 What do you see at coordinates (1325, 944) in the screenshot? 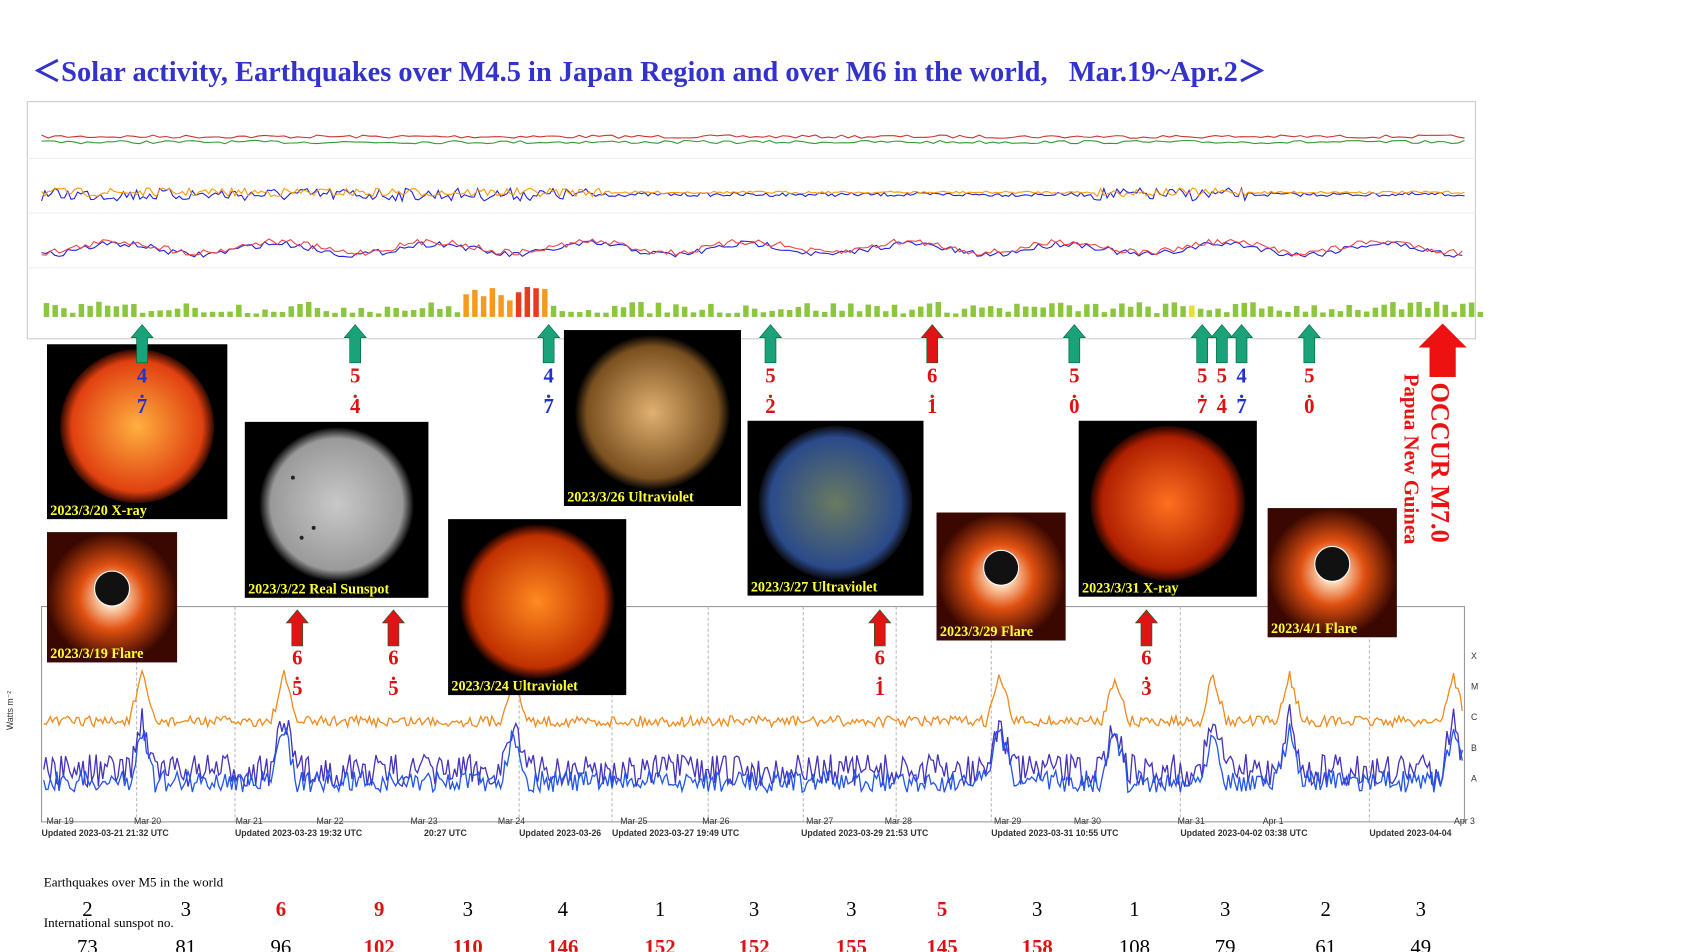
I see `row-value: 61` at bounding box center [1325, 944].